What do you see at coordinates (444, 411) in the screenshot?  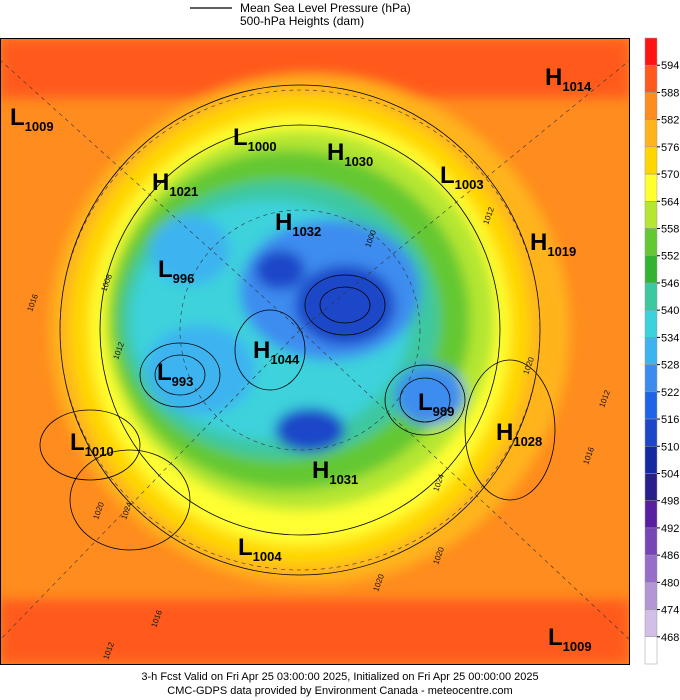 I see `center-value: 989` at bounding box center [444, 411].